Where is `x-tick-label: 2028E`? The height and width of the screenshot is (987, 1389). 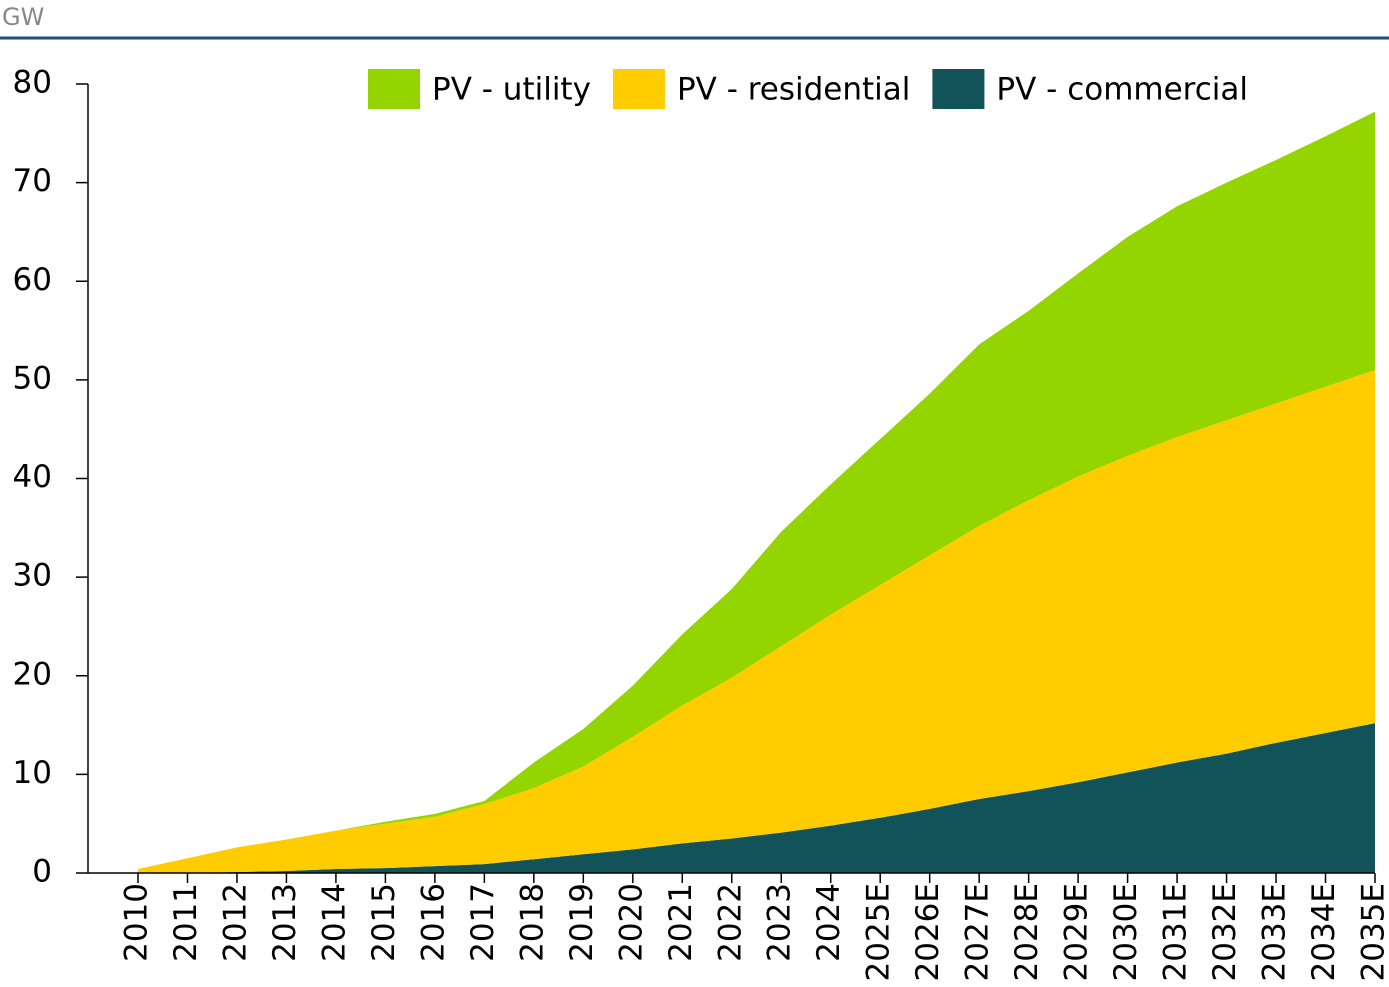 x-tick-label: 2028E is located at coordinates (1027, 932).